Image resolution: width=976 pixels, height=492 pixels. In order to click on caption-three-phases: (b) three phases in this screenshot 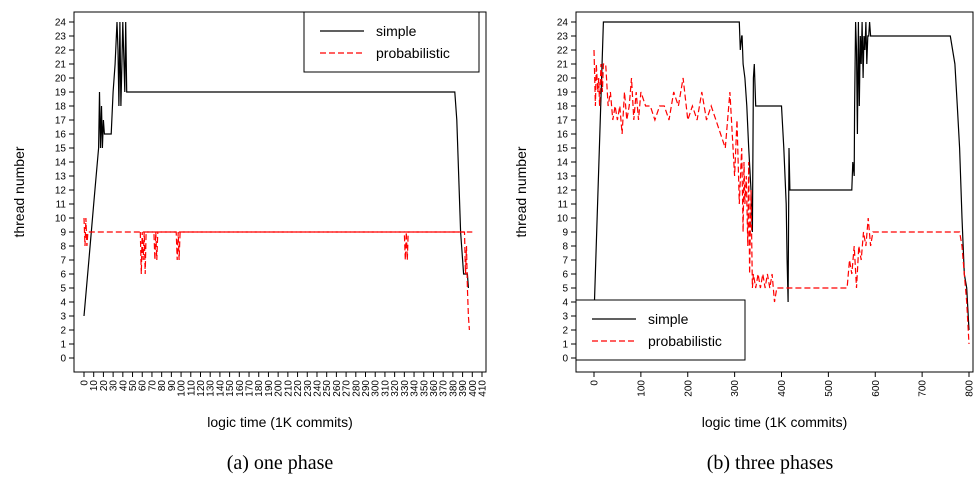, I will do `click(770, 463)`.